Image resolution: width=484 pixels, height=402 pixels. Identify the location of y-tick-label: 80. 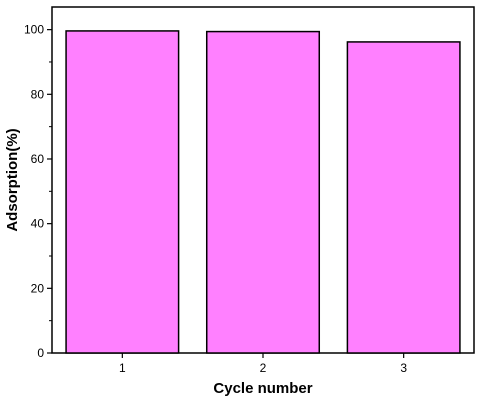
(38, 94).